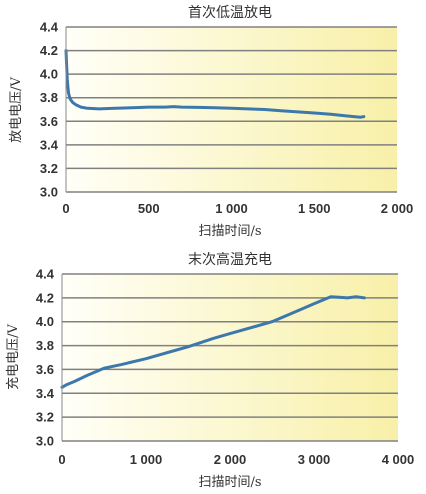 Image resolution: width=426 pixels, height=494 pixels. Describe the element at coordinates (16, 110) in the screenshot. I see `chart-1-y-label: 放电电压/V` at that location.